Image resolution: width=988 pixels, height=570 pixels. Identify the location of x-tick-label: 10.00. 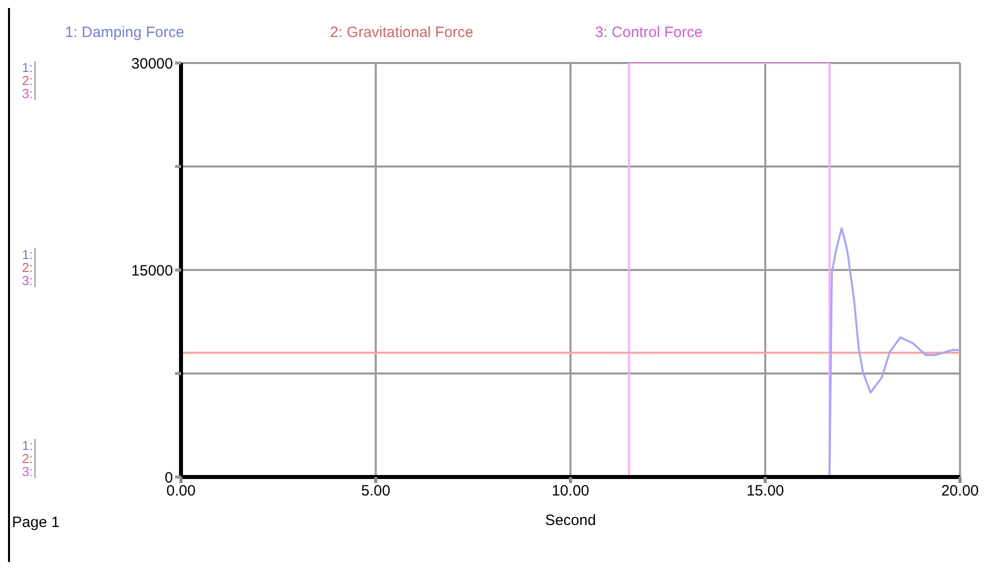
(571, 491).